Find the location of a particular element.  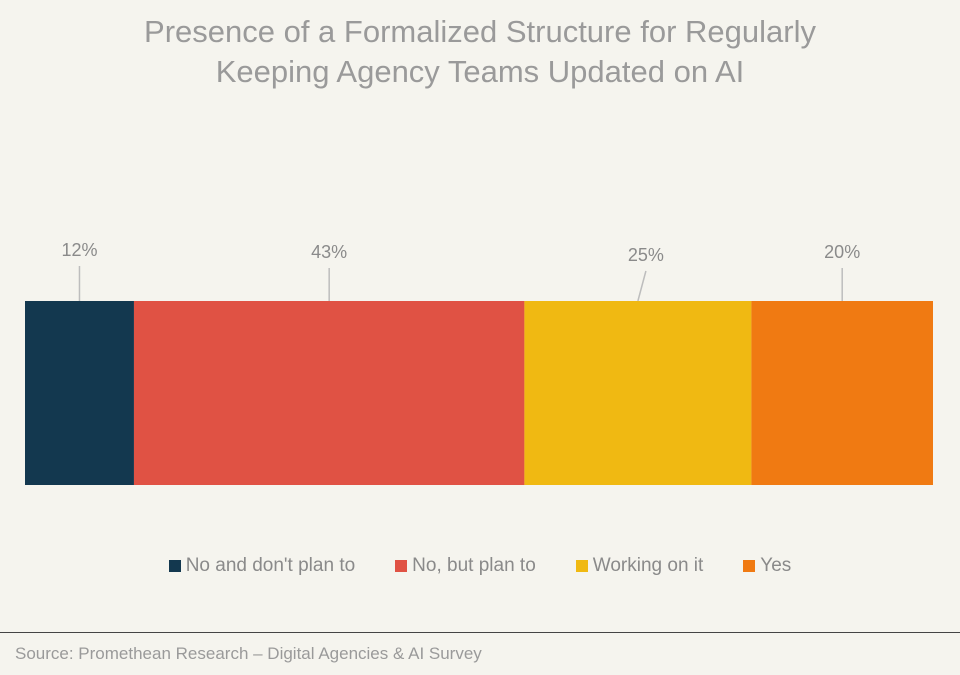

data-label-3: 25% is located at coordinates (646, 255).